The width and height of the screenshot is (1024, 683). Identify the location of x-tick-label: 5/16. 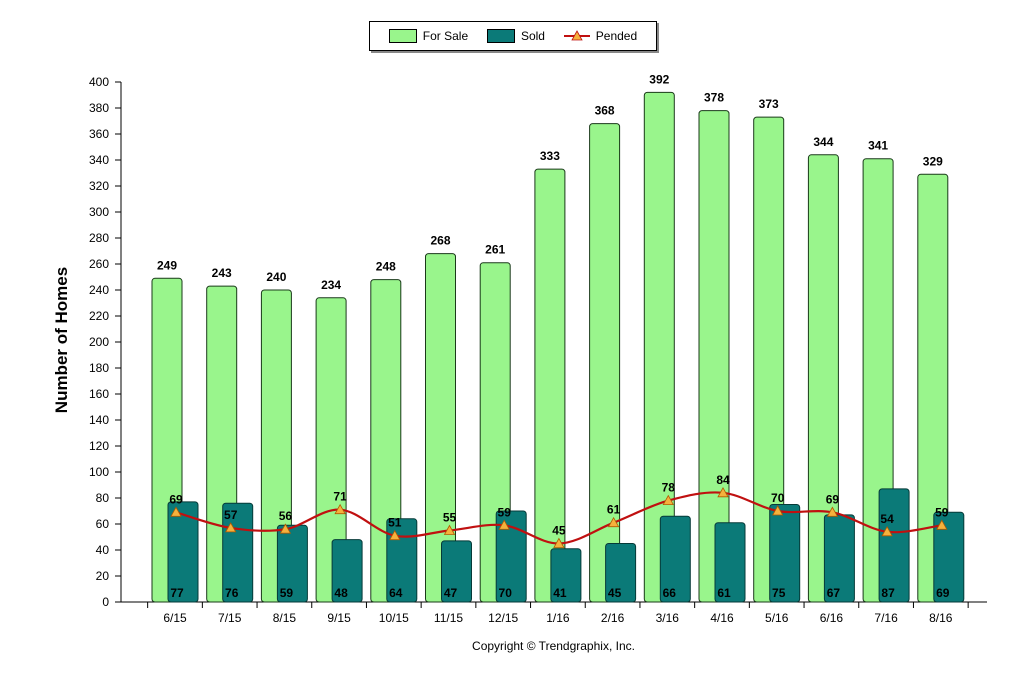
(777, 618).